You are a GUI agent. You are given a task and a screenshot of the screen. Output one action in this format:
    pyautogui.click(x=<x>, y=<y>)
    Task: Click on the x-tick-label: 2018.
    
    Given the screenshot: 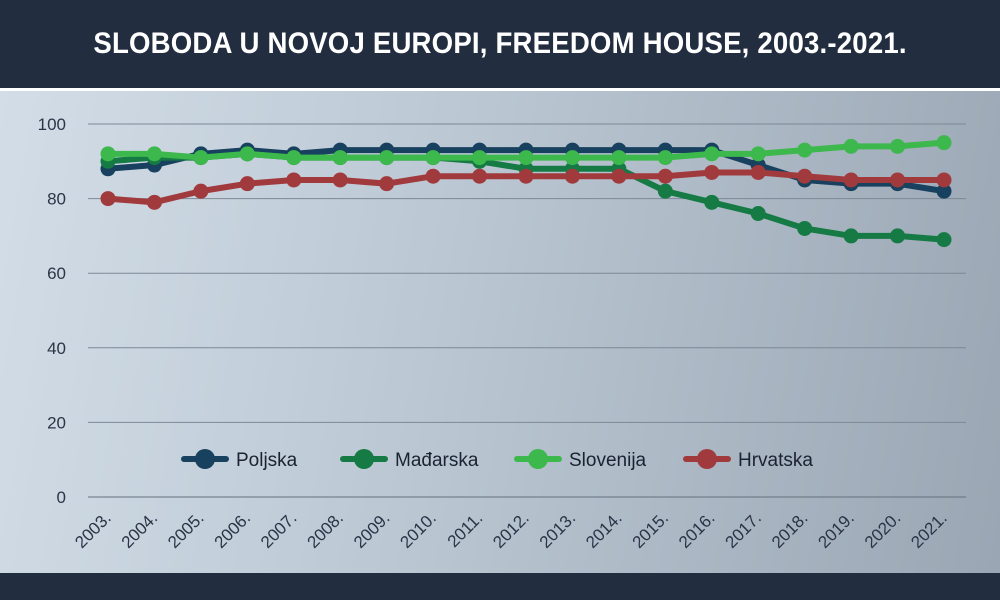 What is the action you would take?
    pyautogui.click(x=790, y=530)
    